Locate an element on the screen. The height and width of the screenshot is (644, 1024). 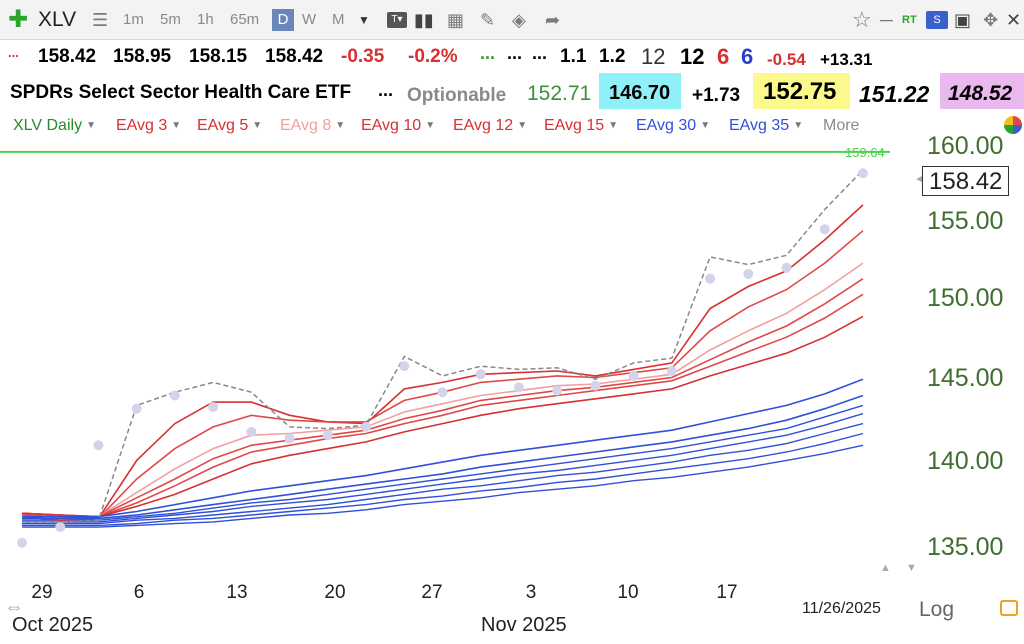
log-toggle: Log is located at coordinates (937, 609).